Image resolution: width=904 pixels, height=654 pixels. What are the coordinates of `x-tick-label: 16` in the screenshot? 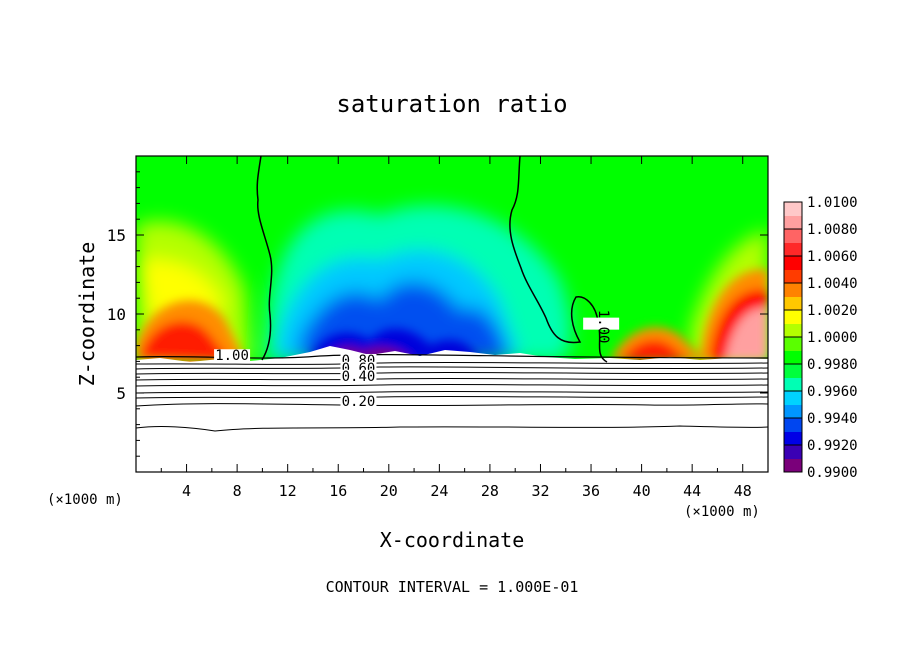 It's located at (338, 491).